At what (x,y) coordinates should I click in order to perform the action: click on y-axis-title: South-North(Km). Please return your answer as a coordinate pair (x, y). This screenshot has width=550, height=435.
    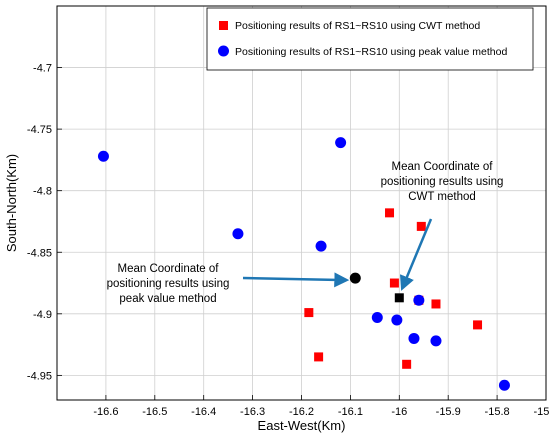
    Looking at the image, I should click on (11, 203).